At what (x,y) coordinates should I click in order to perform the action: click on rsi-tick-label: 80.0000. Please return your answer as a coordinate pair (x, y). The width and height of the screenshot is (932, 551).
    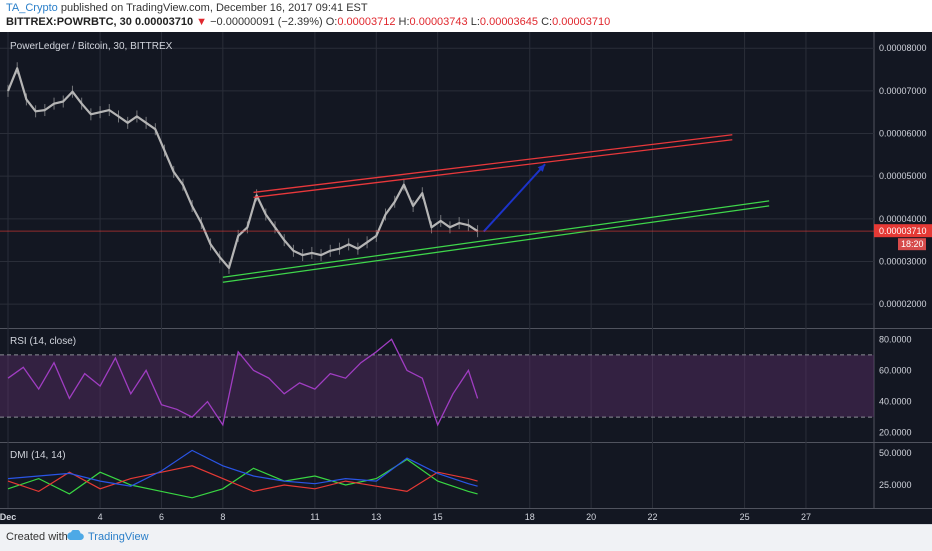
    Looking at the image, I should click on (895, 339).